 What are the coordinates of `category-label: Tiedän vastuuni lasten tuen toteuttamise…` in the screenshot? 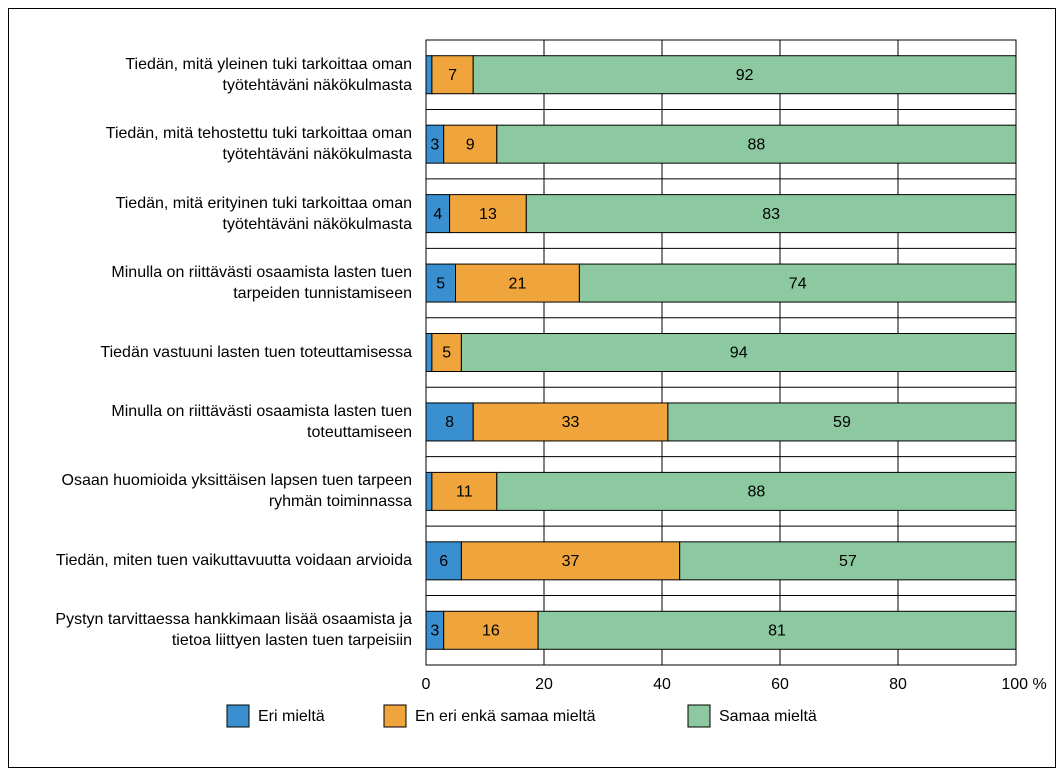 It's located at (221, 352).